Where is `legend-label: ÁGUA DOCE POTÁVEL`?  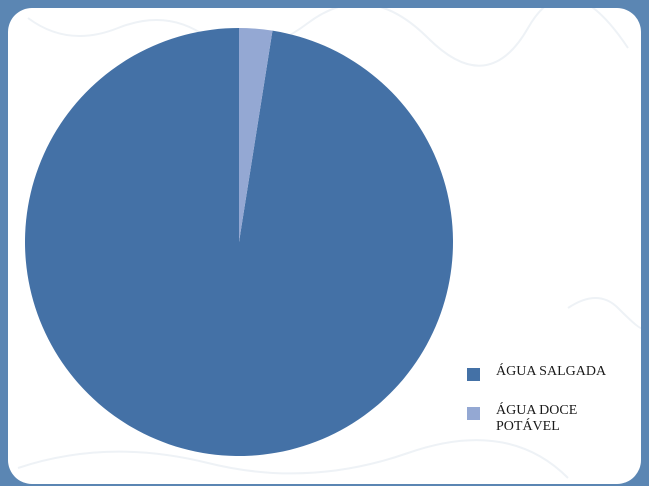 legend-label: ÁGUA DOCE POTÁVEL is located at coordinates (537, 418).